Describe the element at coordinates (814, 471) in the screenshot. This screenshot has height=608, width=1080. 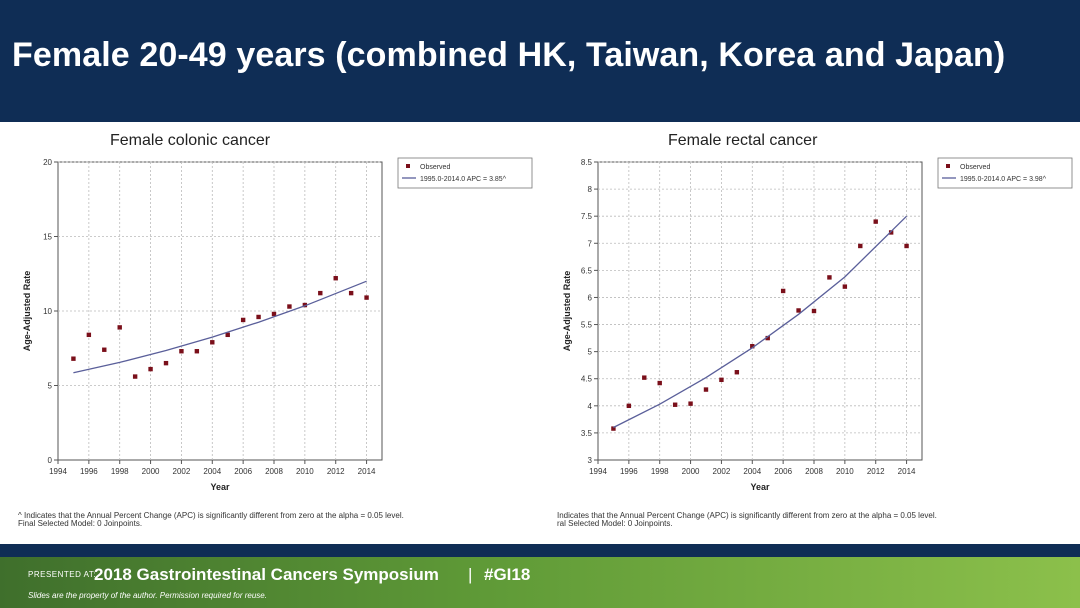
I see `x-tick-label: 2008` at that location.